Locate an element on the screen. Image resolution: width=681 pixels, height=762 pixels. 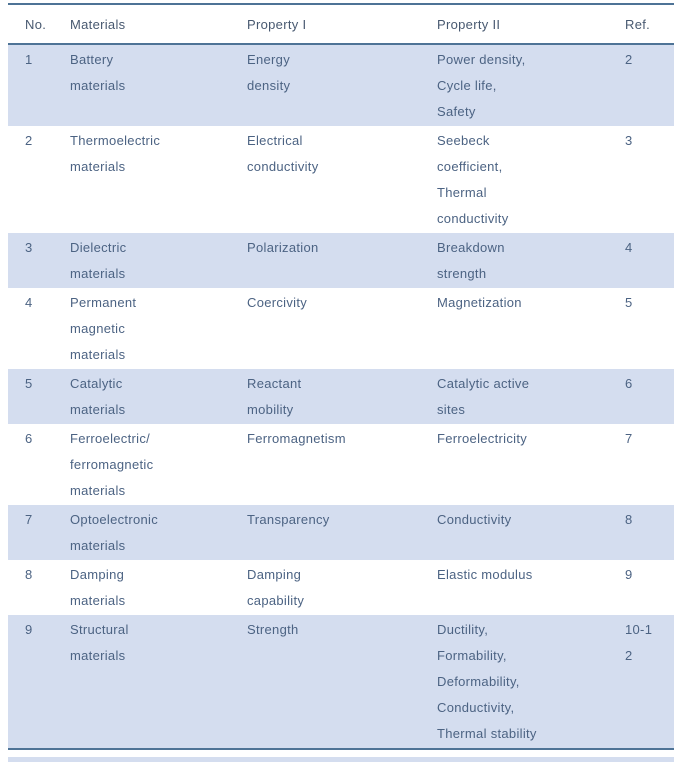
cell-line: conductivity is located at coordinates (283, 166).